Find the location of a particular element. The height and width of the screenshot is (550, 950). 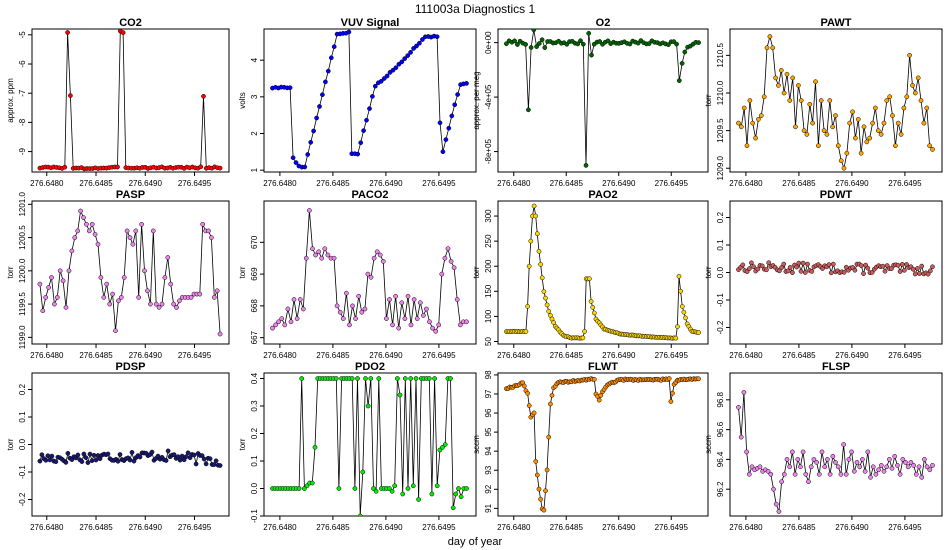

y-tick-label: 250 is located at coordinates (488, 241).